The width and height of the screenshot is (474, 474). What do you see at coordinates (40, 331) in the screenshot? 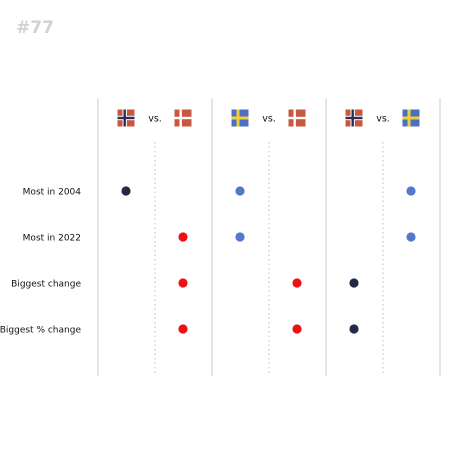
I see `row-label-biggest-change: Biggest % change` at bounding box center [40, 331].